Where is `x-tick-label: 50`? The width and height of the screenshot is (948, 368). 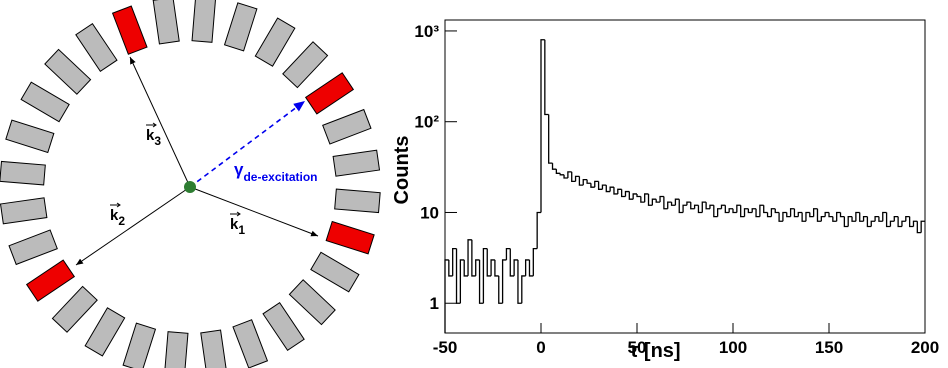
x-tick-label: 50 is located at coordinates (637, 347).